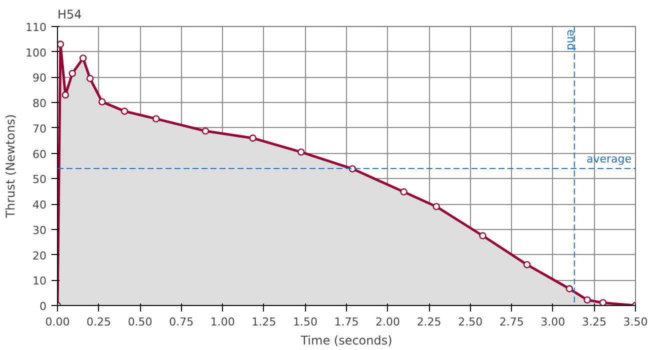  Describe the element at coordinates (181, 322) in the screenshot. I see `x-tick-label: 0.75` at that location.